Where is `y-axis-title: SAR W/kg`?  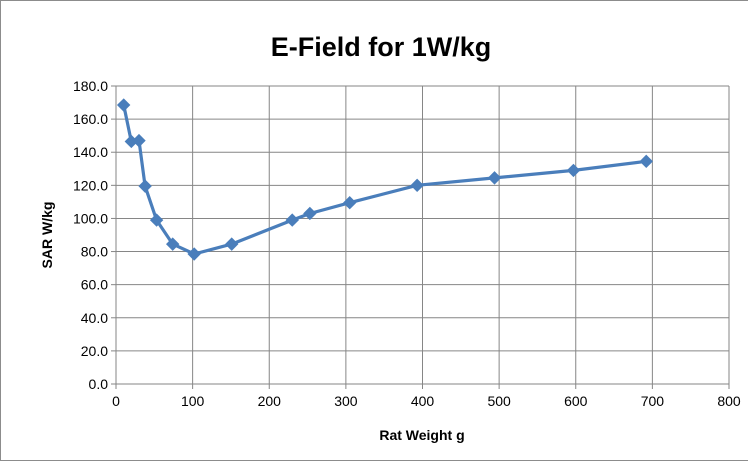 y-axis-title: SAR W/kg is located at coordinates (47, 235).